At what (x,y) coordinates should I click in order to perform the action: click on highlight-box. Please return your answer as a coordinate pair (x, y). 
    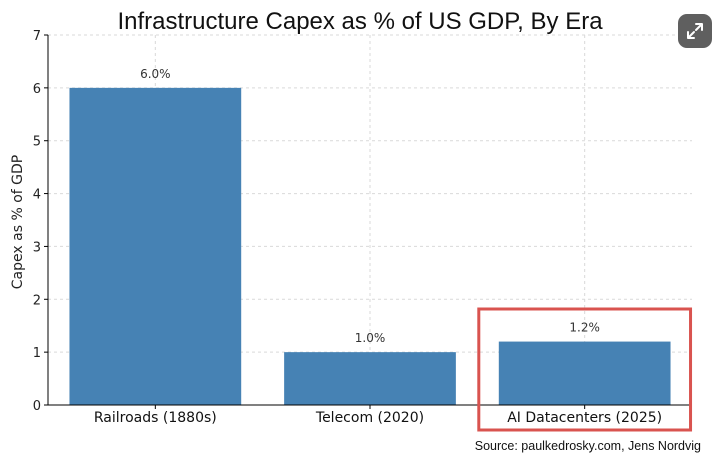
    Looking at the image, I should click on (585, 369).